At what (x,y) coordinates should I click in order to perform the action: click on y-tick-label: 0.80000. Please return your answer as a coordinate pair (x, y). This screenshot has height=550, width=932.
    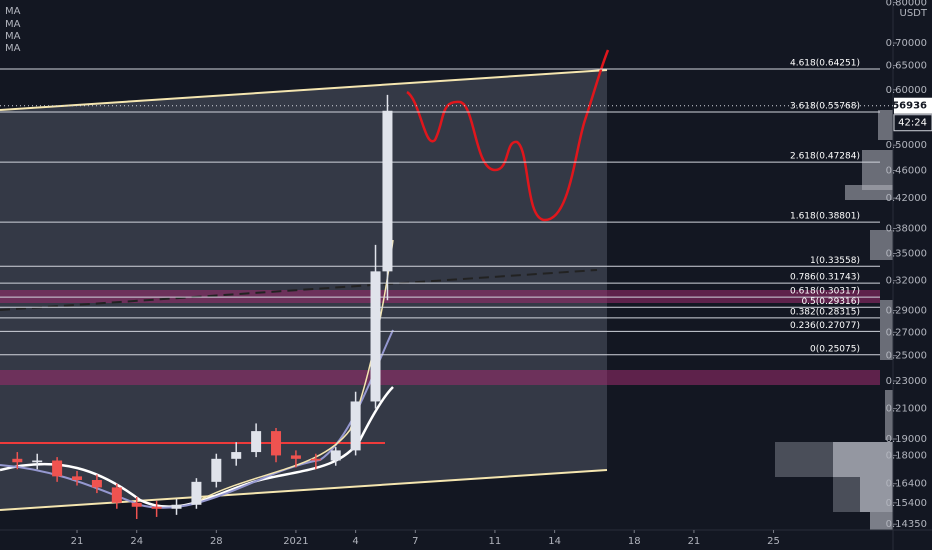
    Looking at the image, I should click on (906, 4).